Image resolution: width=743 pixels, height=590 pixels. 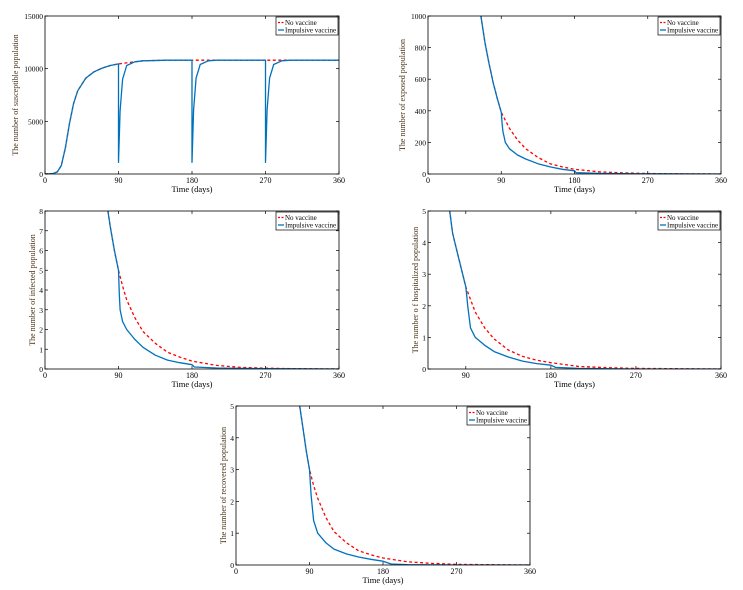 What do you see at coordinates (402, 95) in the screenshot?
I see `y-axis-label: The number of exposed population` at bounding box center [402, 95].